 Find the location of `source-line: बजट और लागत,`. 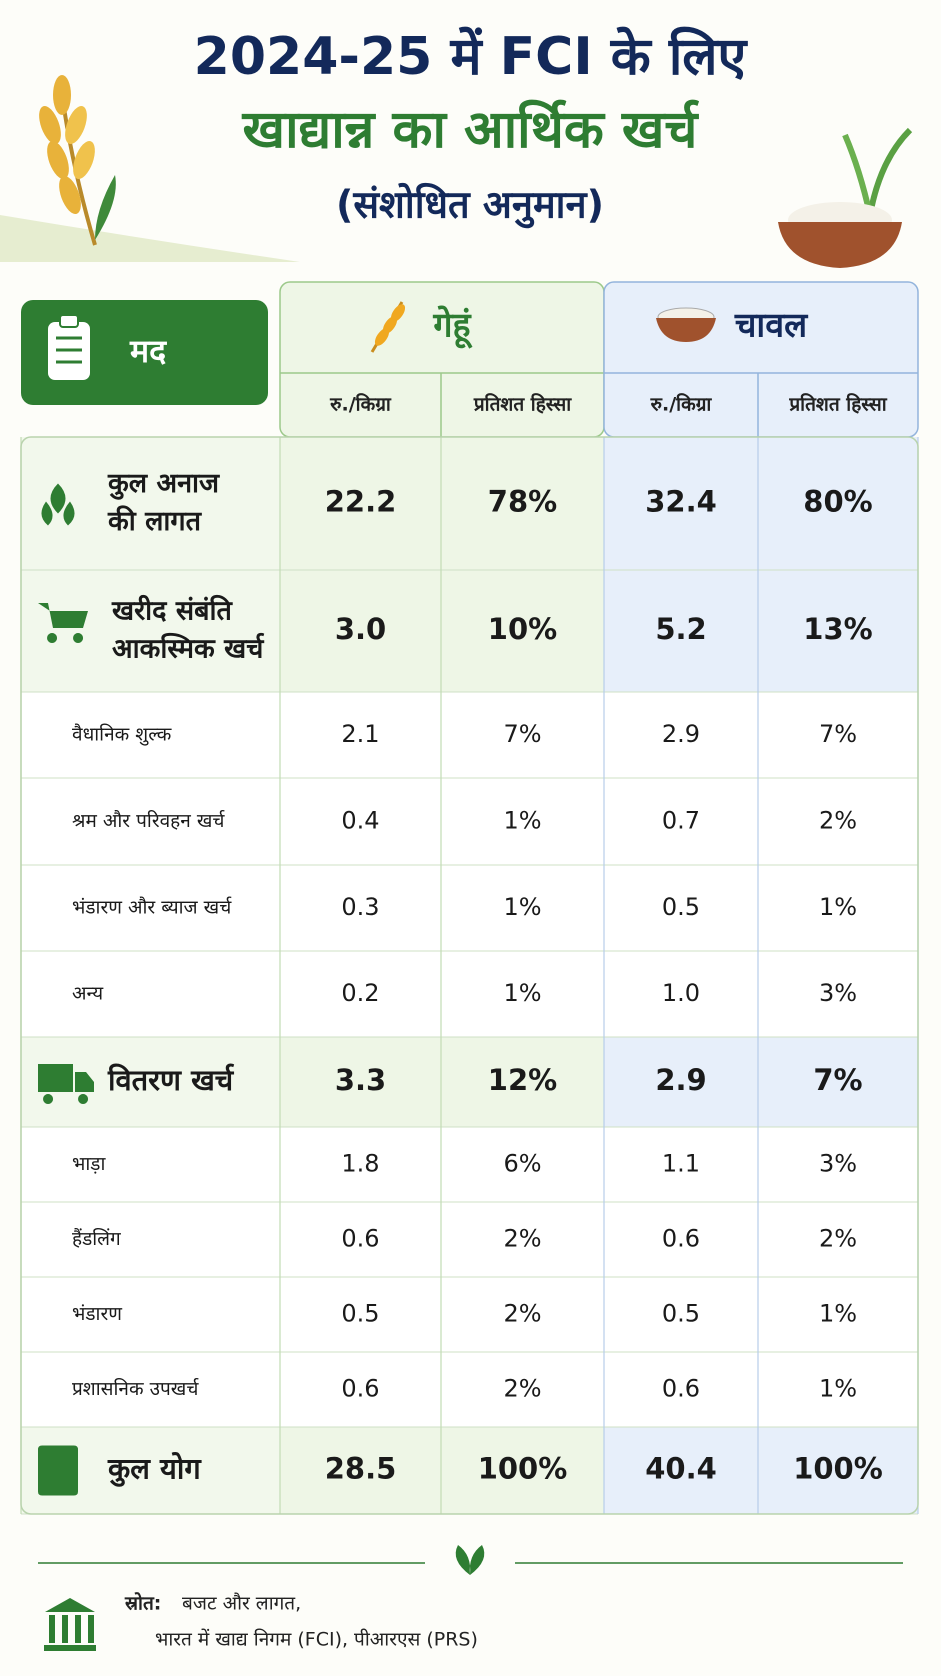

source-line: बजट और लागत, is located at coordinates (241, 1603).